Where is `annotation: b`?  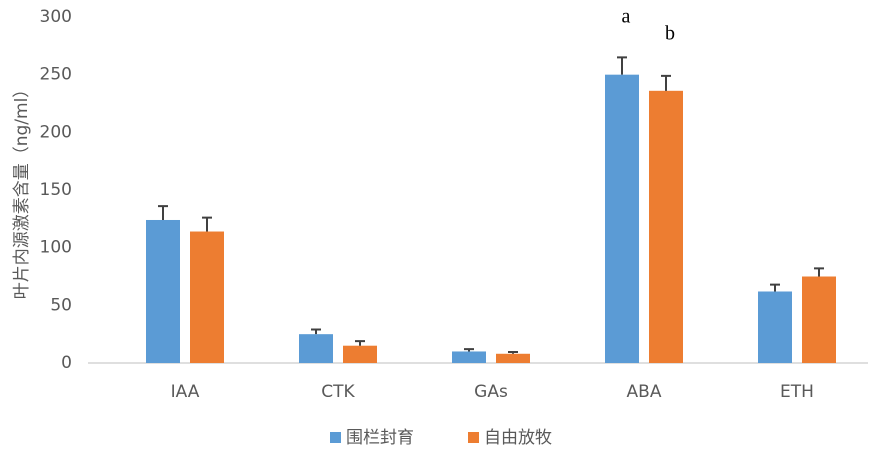 annotation: b is located at coordinates (670, 34).